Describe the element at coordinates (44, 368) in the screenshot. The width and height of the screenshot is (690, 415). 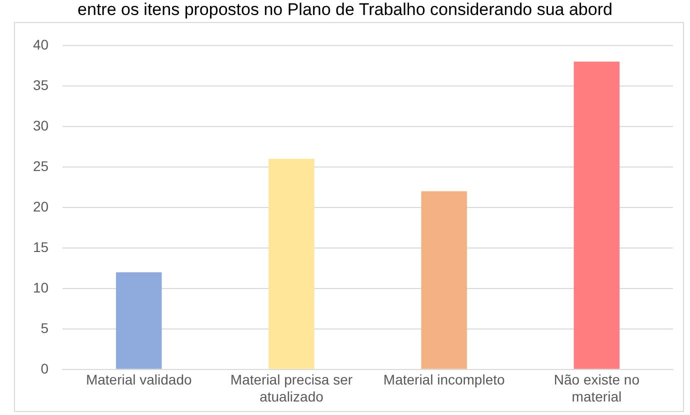
I see `y-tick-label: 0` at that location.